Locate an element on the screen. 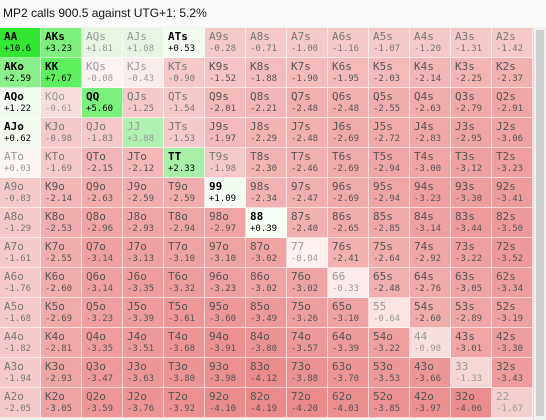  hand-cell: KJs -0.43 is located at coordinates (143, 73).